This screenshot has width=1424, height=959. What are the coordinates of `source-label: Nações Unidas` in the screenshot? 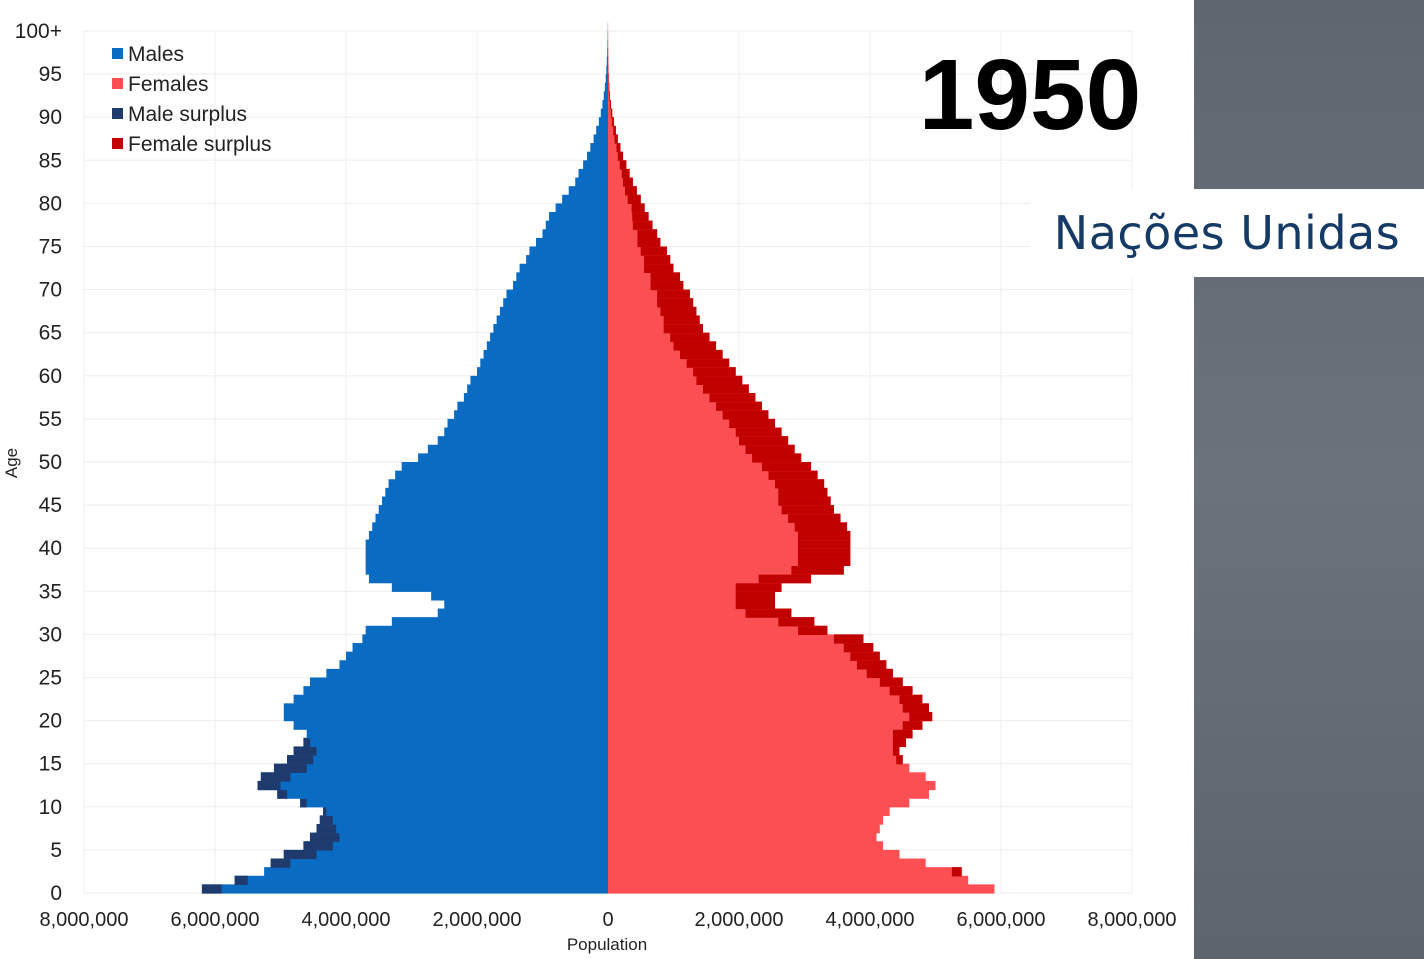 It's located at (1227, 233).